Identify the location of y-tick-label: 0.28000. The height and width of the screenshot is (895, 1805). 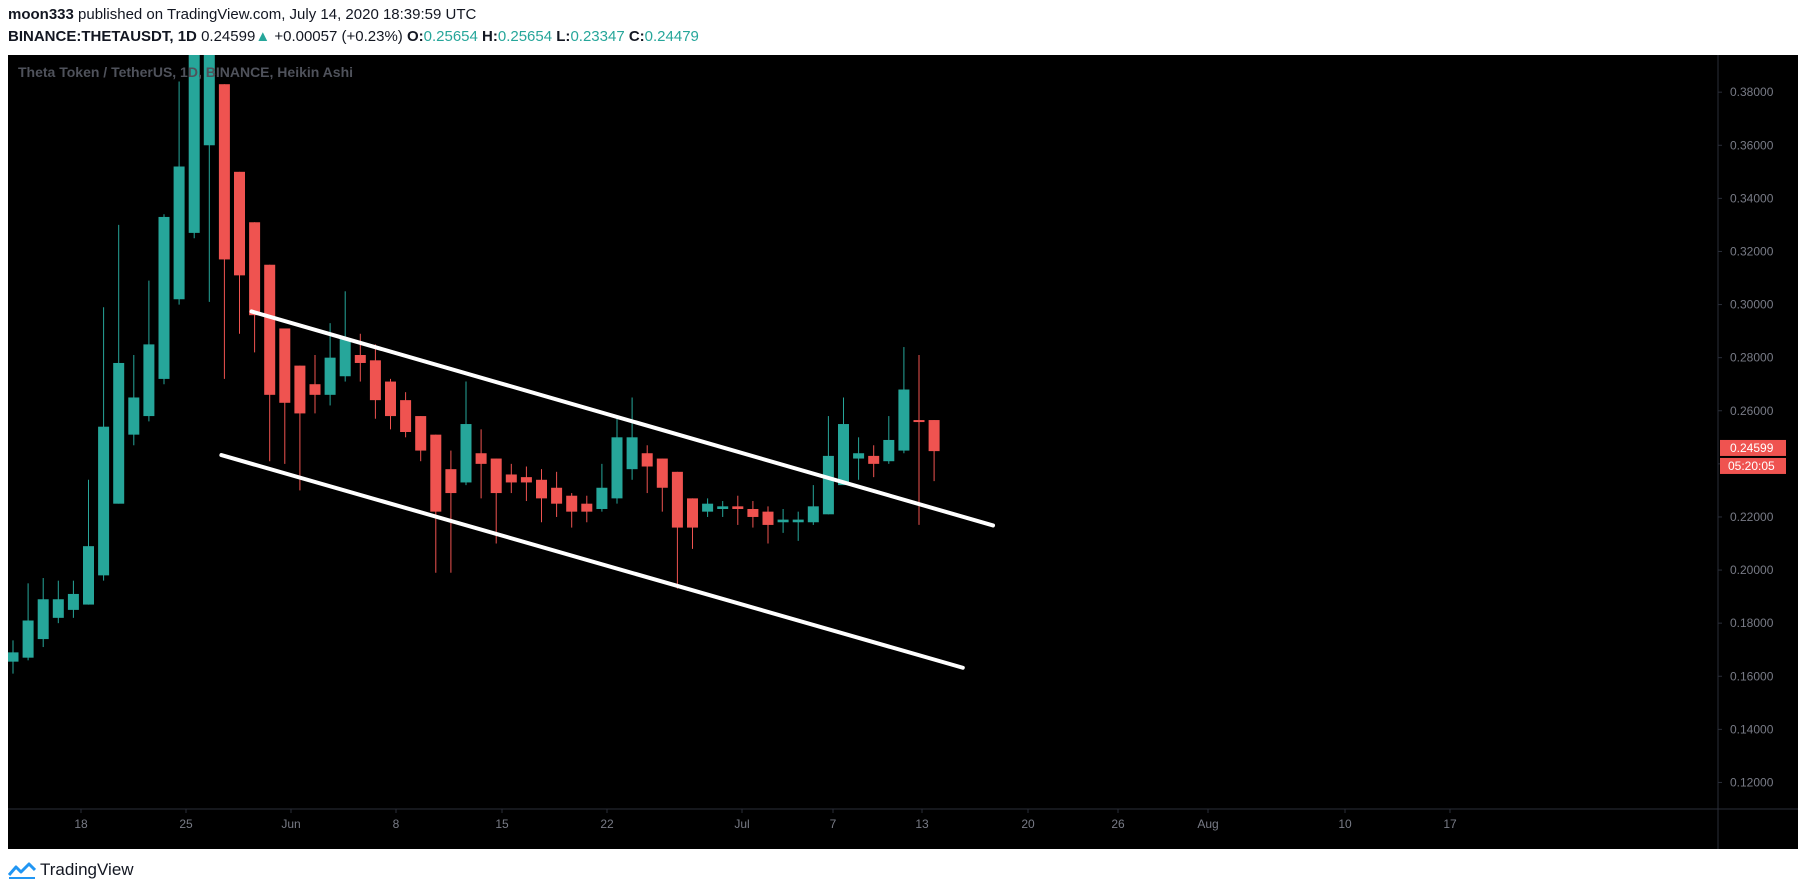
(1752, 358).